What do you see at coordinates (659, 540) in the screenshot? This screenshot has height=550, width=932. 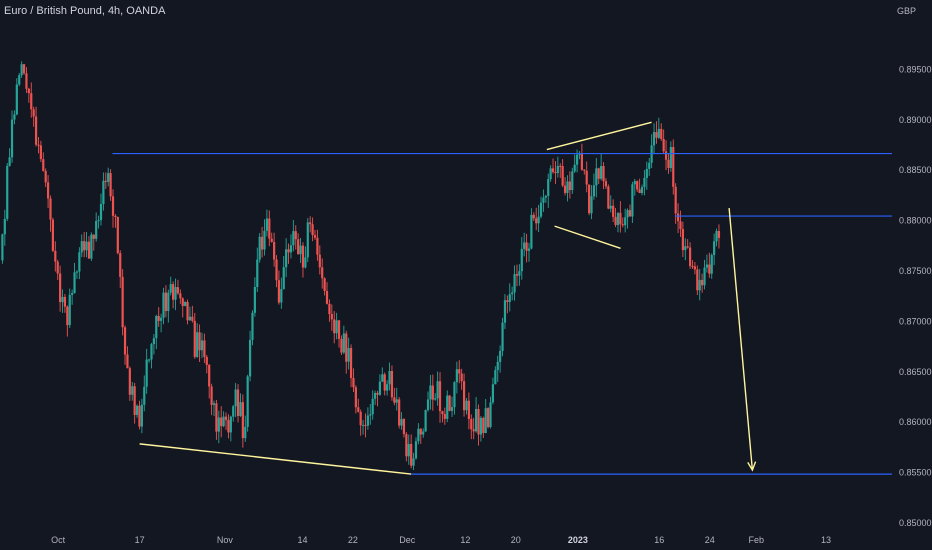 I see `time-tick-label: 16` at bounding box center [659, 540].